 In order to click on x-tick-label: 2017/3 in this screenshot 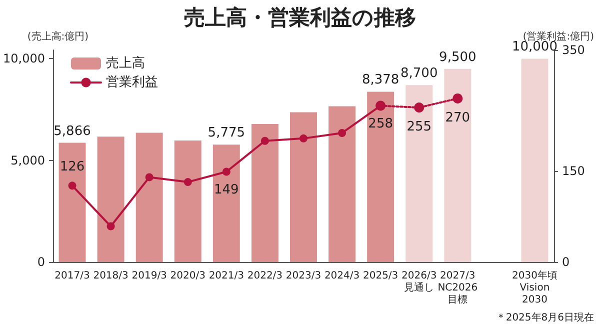, I will do `click(72, 276)`.